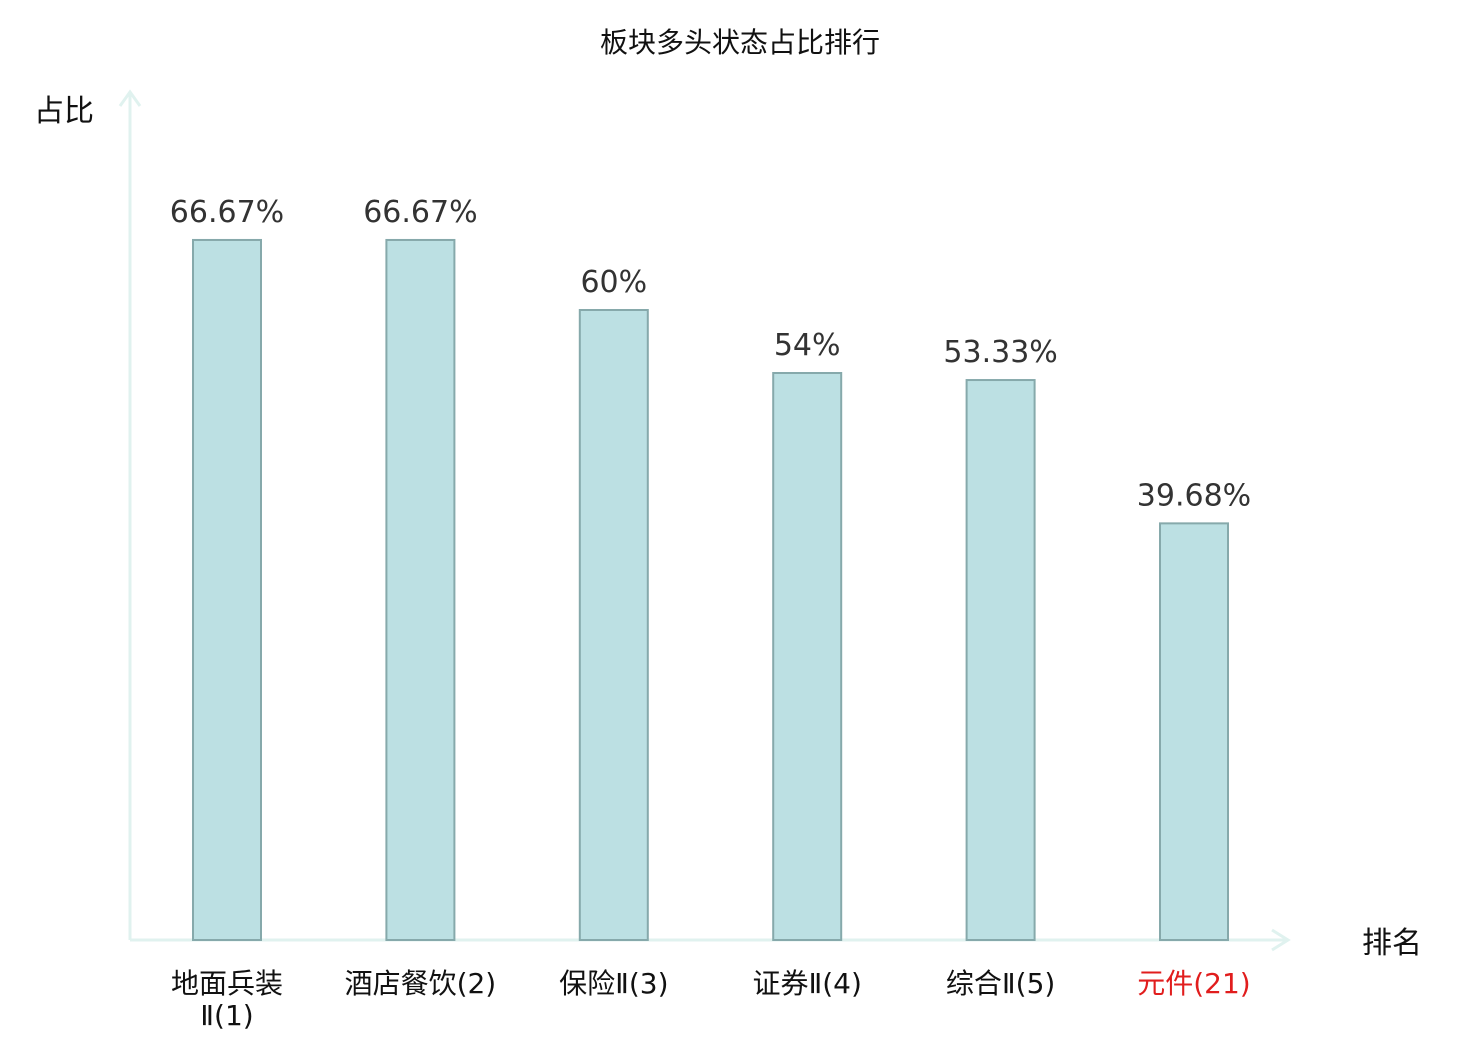 The height and width of the screenshot is (1040, 1480). I want to click on x-axis-arrow, so click(1281, 940).